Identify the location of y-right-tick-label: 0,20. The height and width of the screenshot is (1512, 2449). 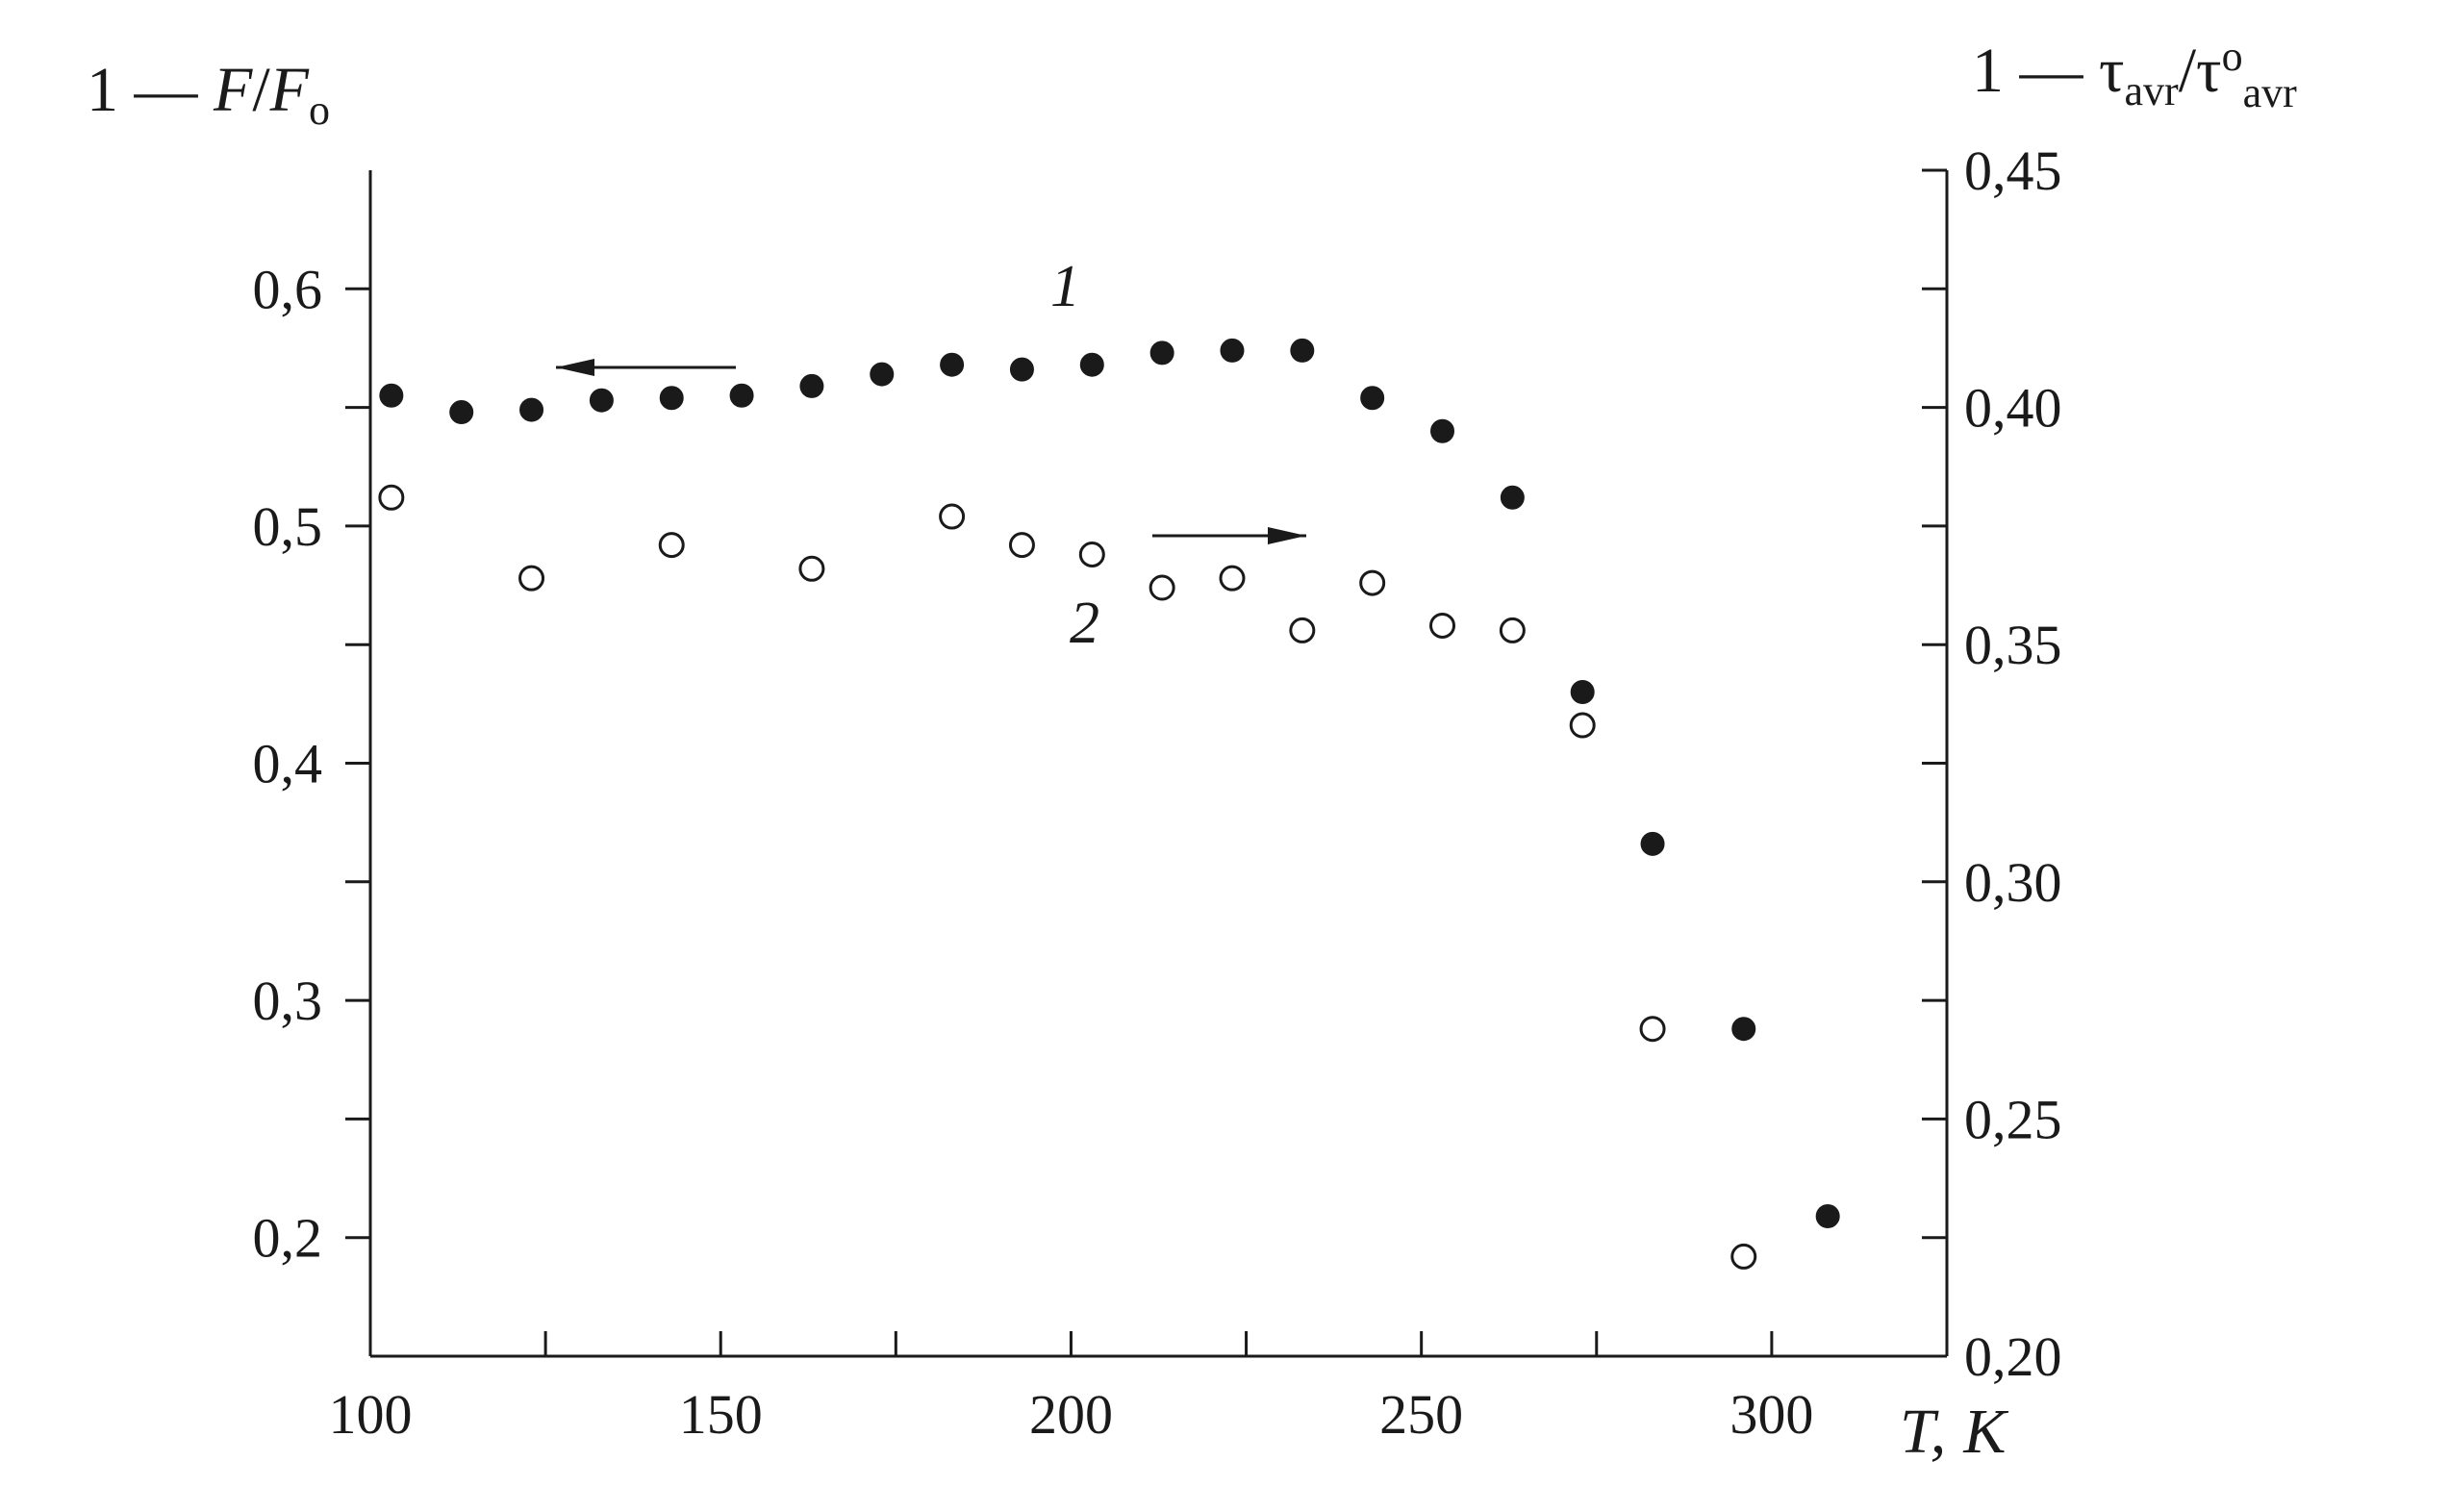
(2013, 1357).